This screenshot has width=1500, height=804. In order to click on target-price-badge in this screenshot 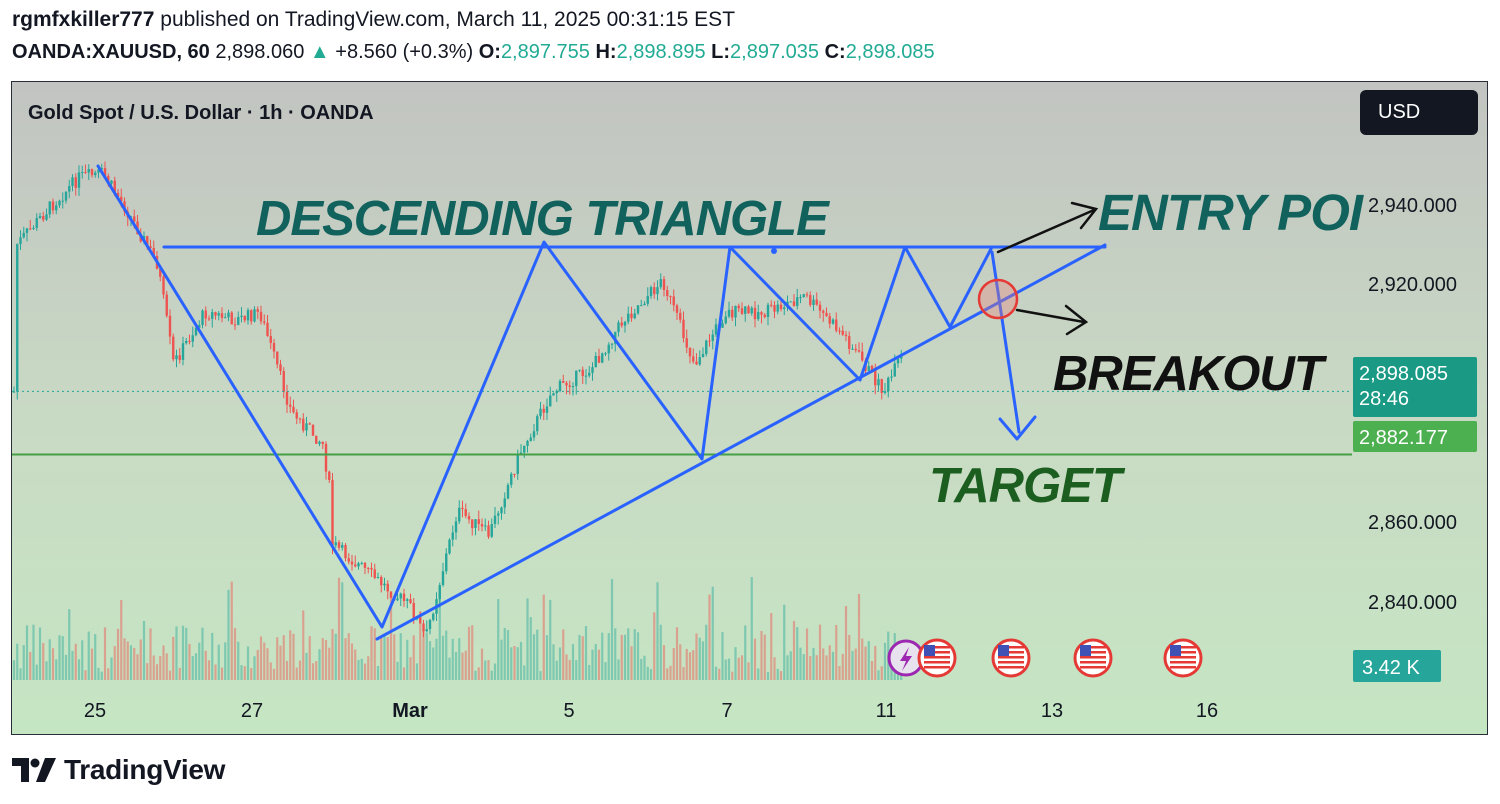, I will do `click(1415, 436)`.